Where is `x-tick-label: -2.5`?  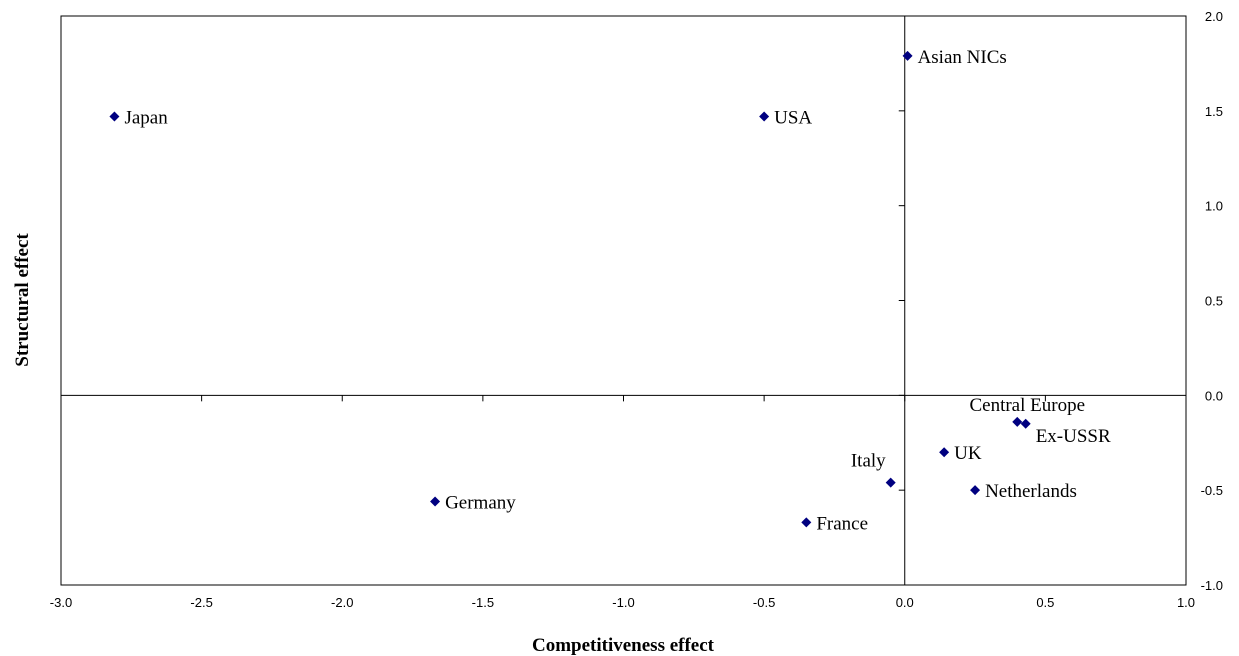 x-tick-label: -2.5 is located at coordinates (201, 602).